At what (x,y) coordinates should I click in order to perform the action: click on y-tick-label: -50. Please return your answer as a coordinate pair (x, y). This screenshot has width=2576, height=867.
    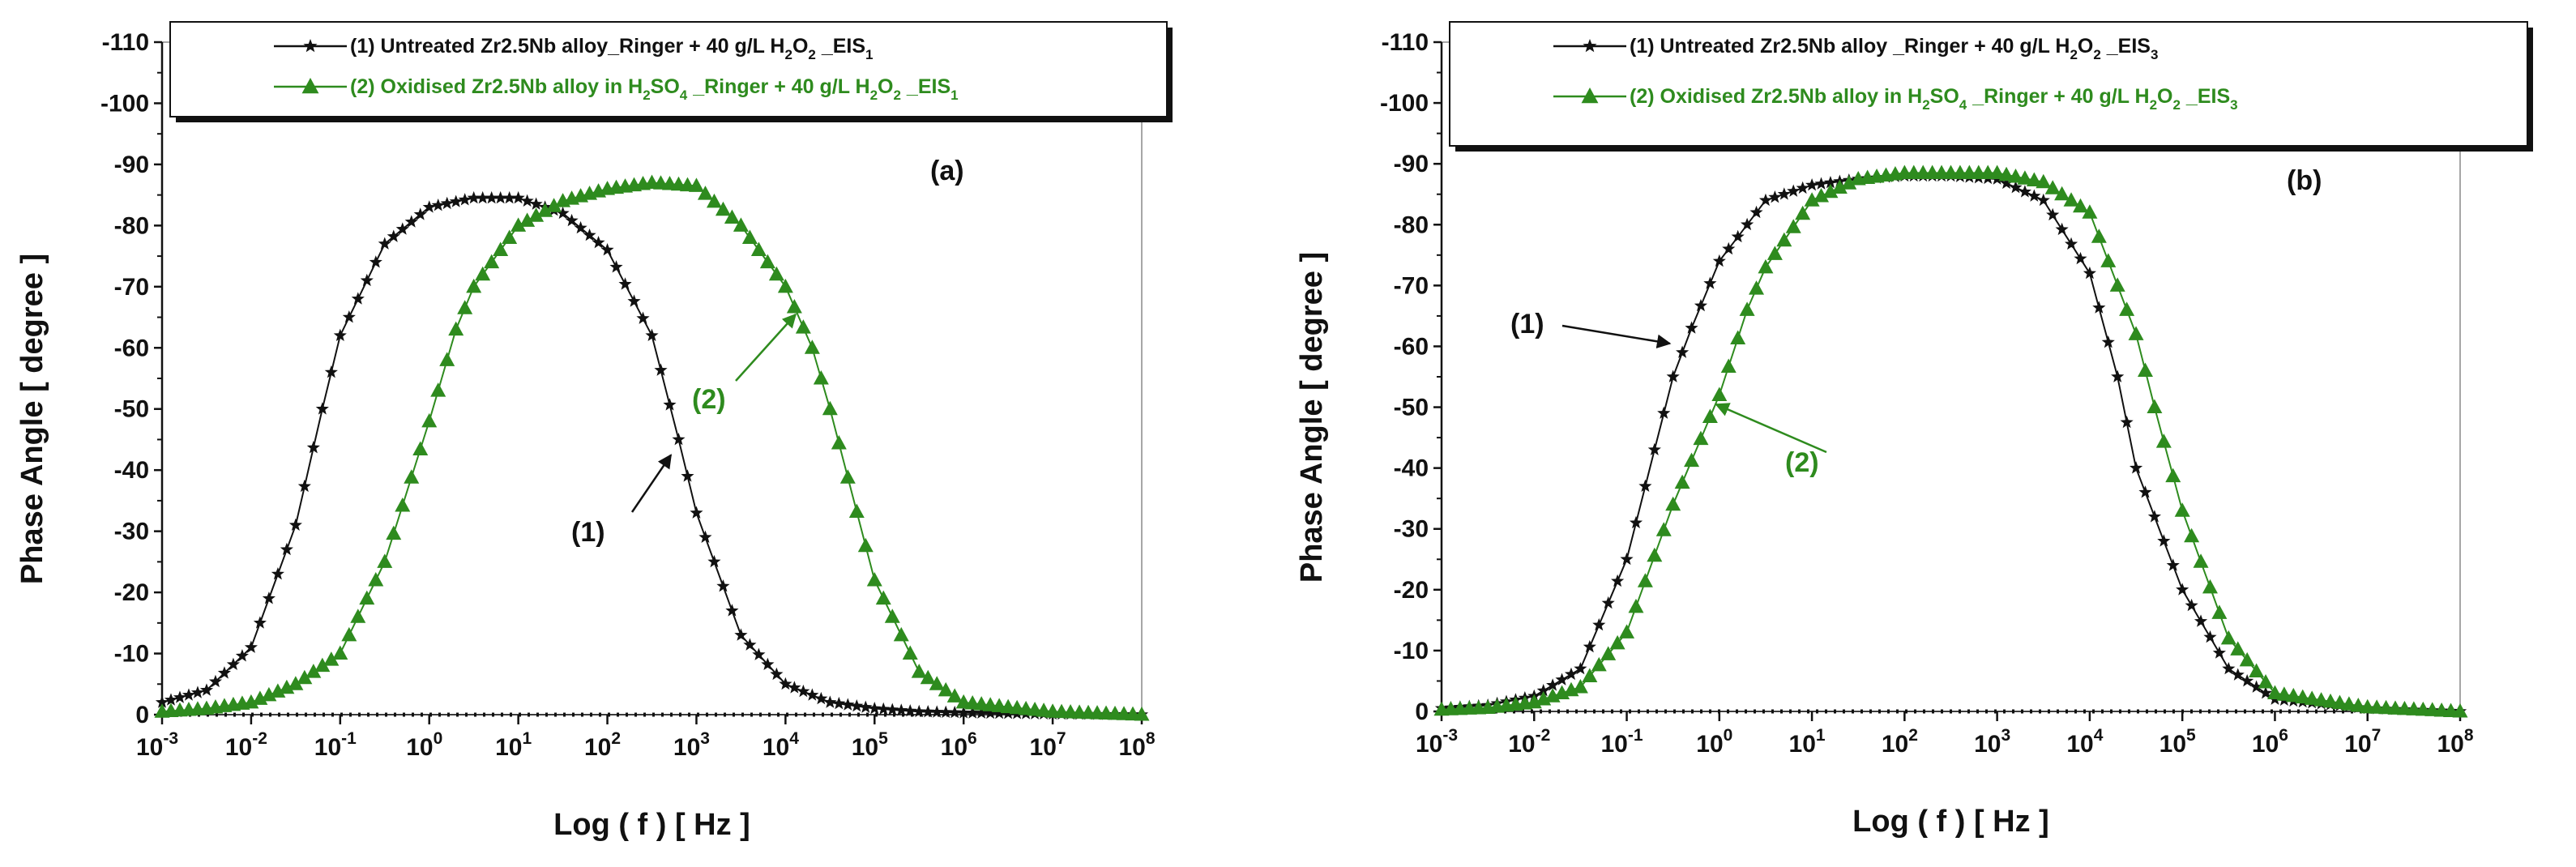
    Looking at the image, I should click on (131, 409).